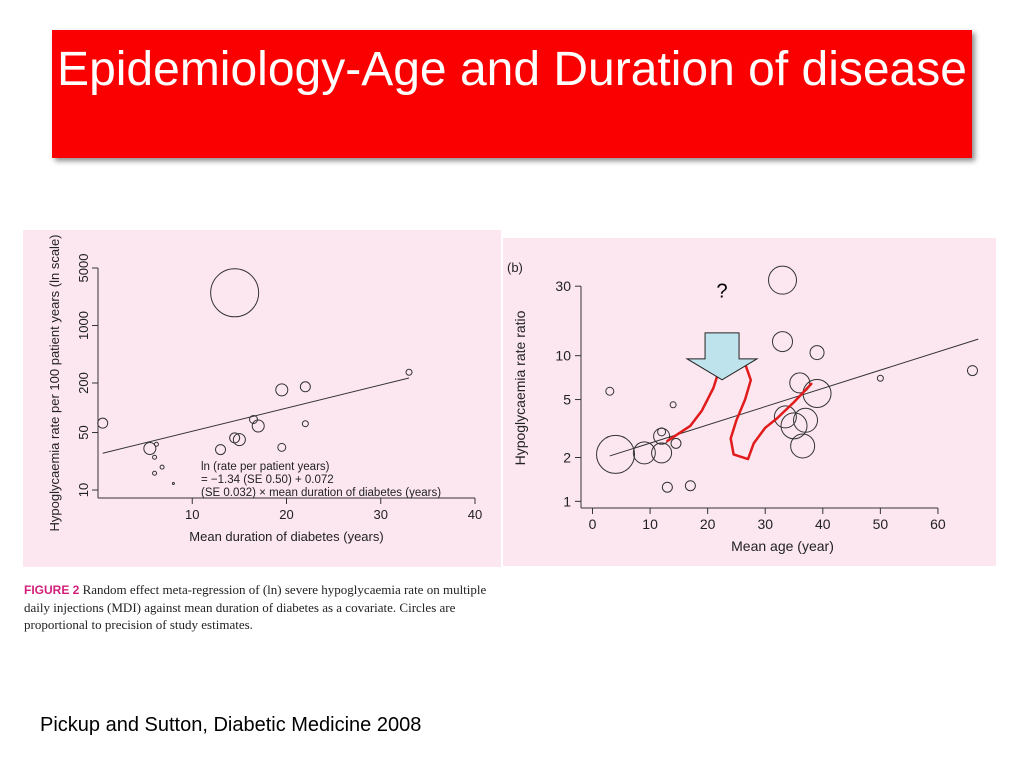 Image resolution: width=1024 pixels, height=768 pixels. Describe the element at coordinates (782, 546) in the screenshot. I see `age-x-axis-label: Mean age (year)` at that location.